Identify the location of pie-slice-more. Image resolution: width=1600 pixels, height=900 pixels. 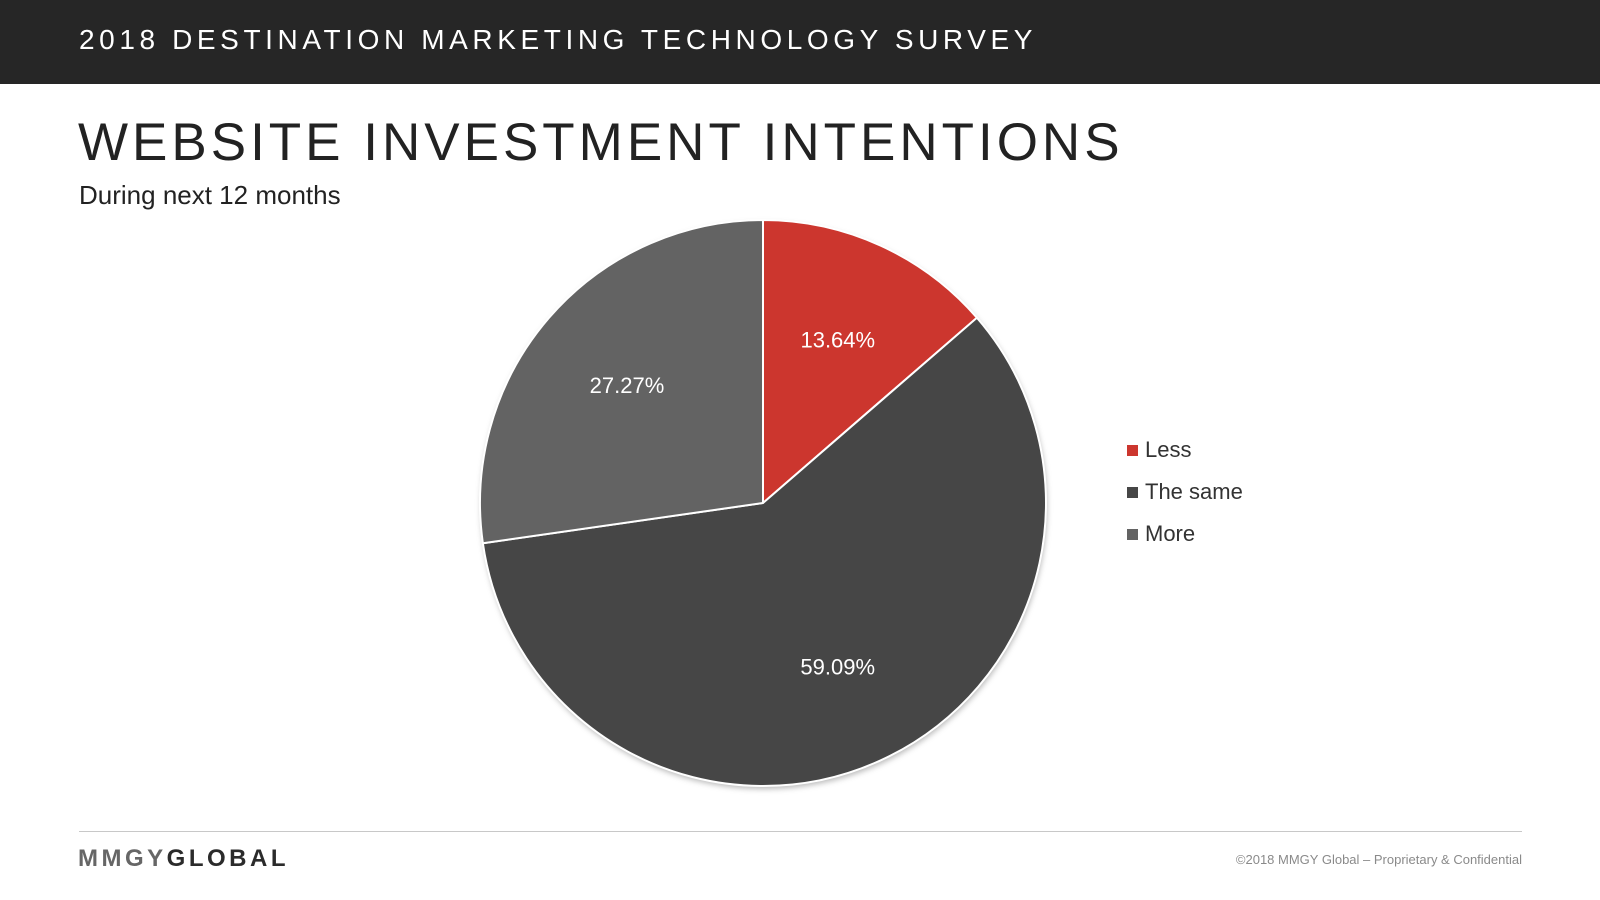
(621, 382).